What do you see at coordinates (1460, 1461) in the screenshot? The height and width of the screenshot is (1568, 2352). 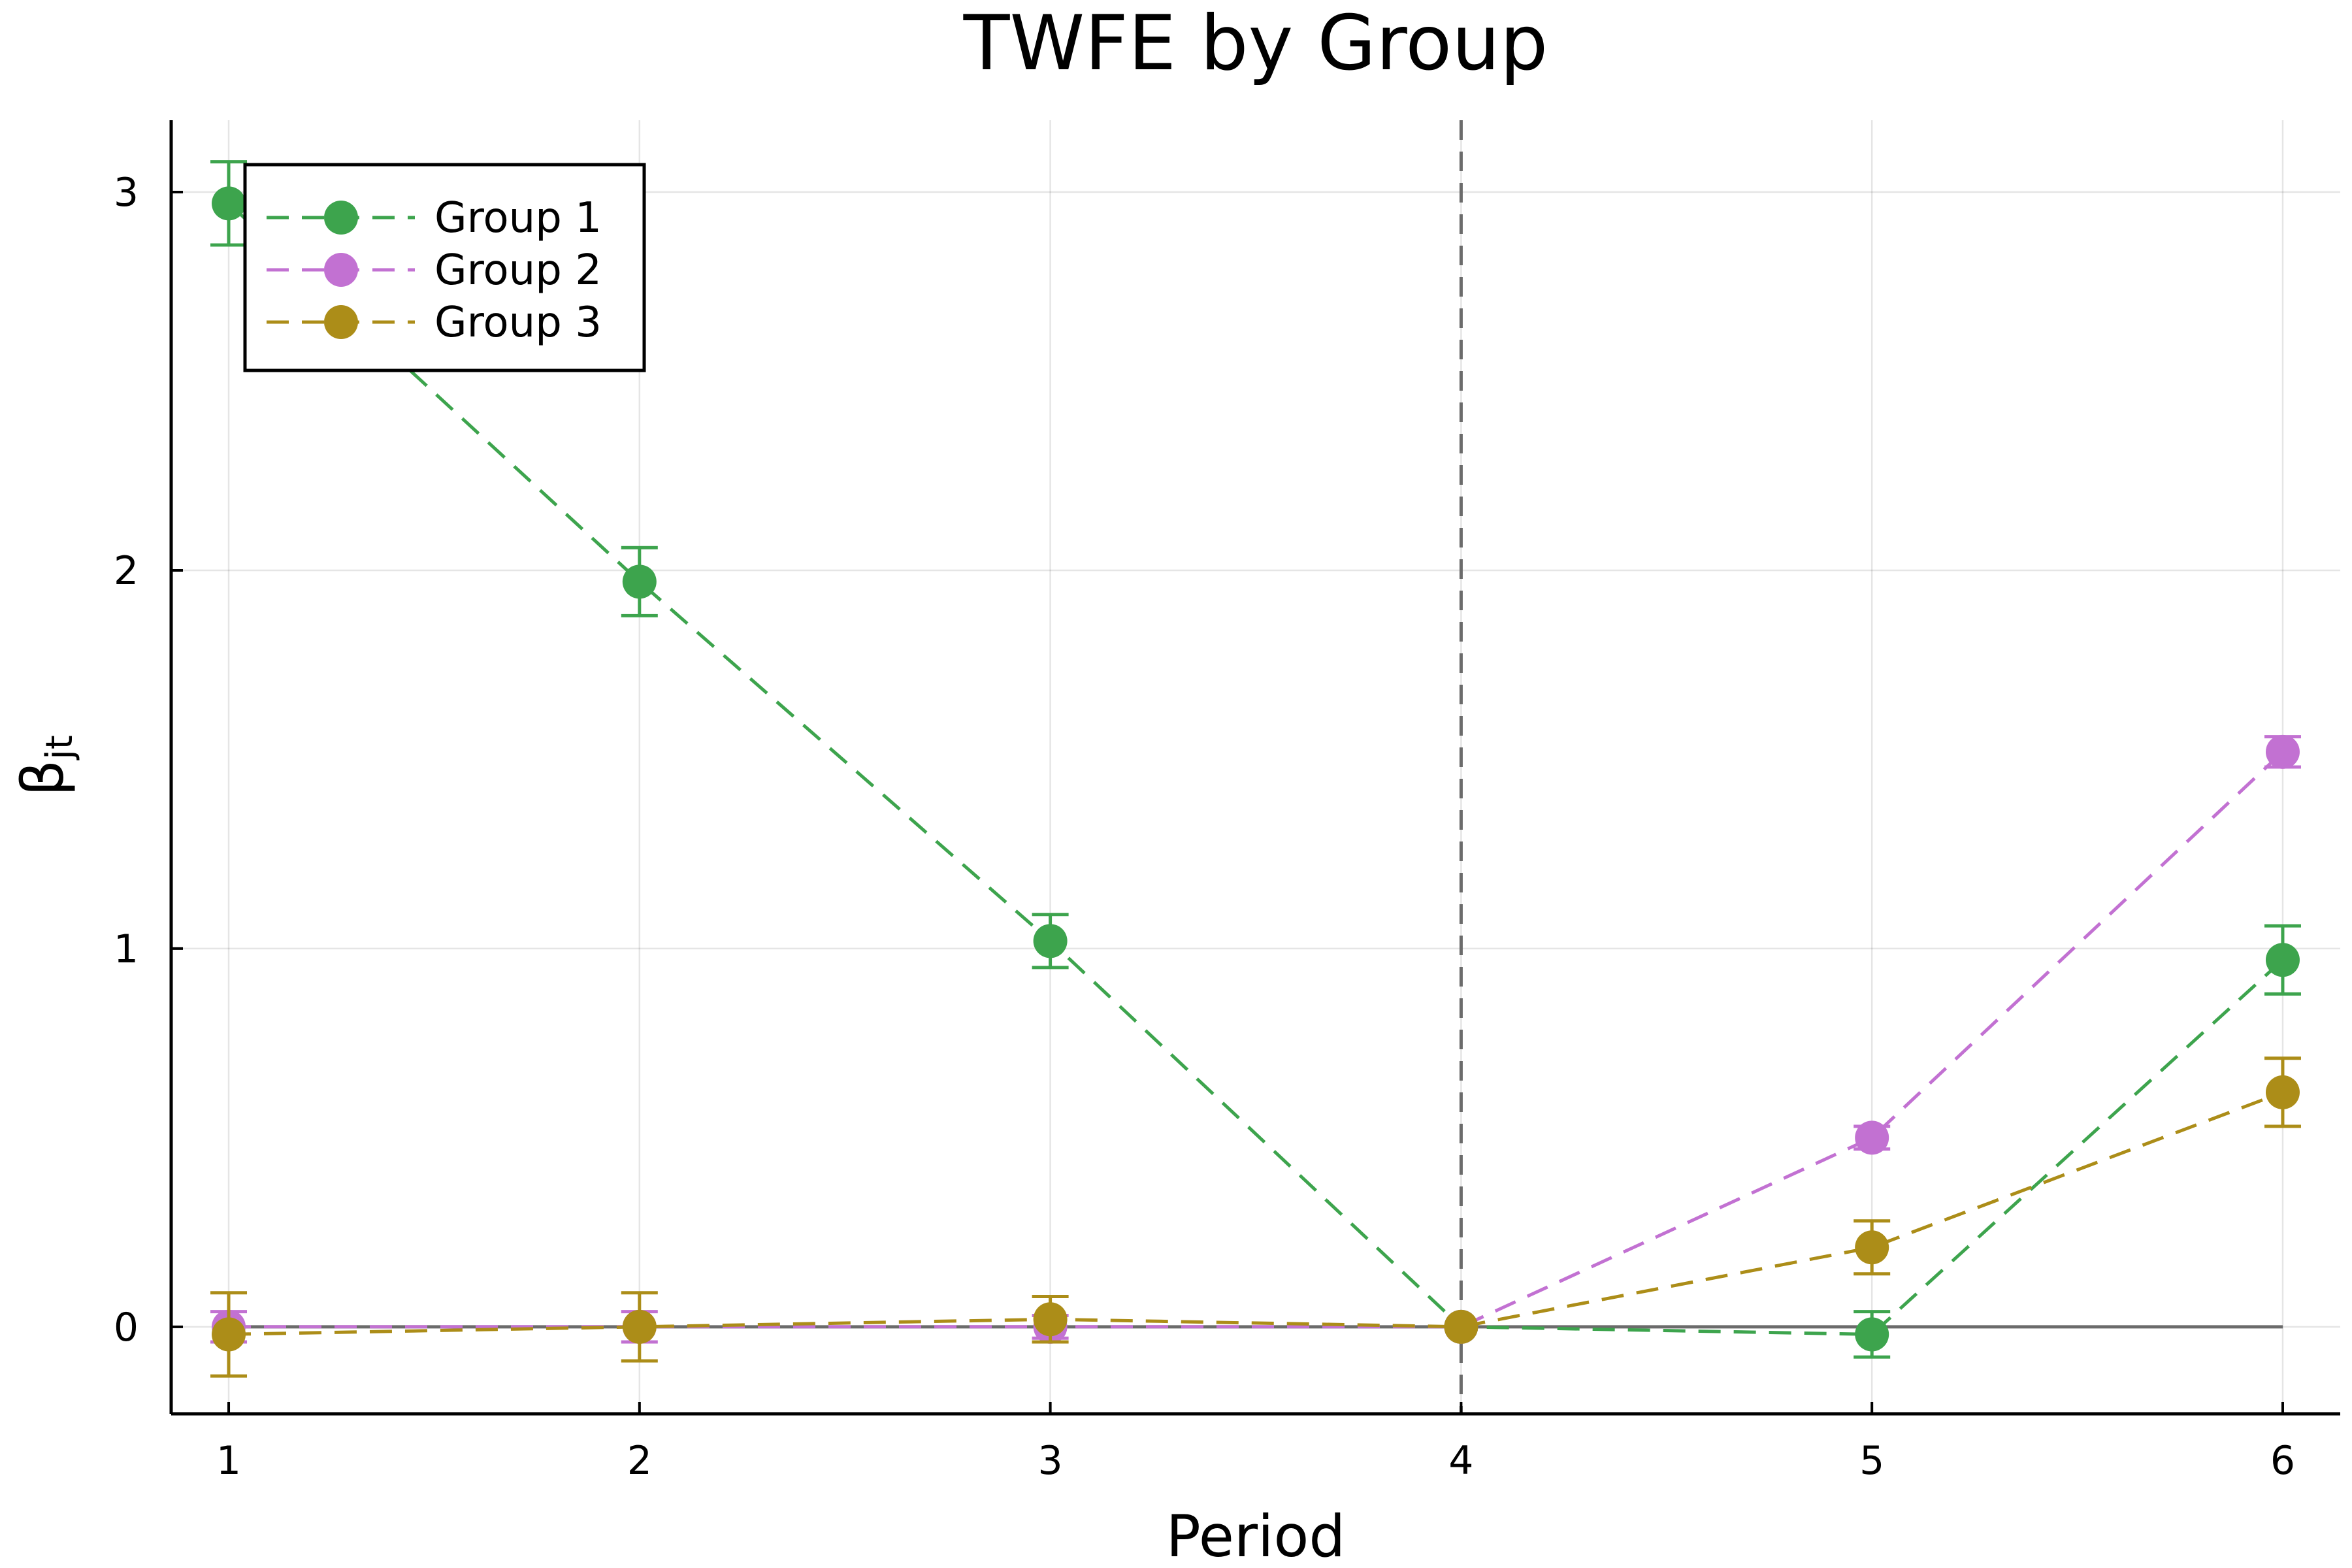 I see `x-tick-label: 4` at bounding box center [1460, 1461].